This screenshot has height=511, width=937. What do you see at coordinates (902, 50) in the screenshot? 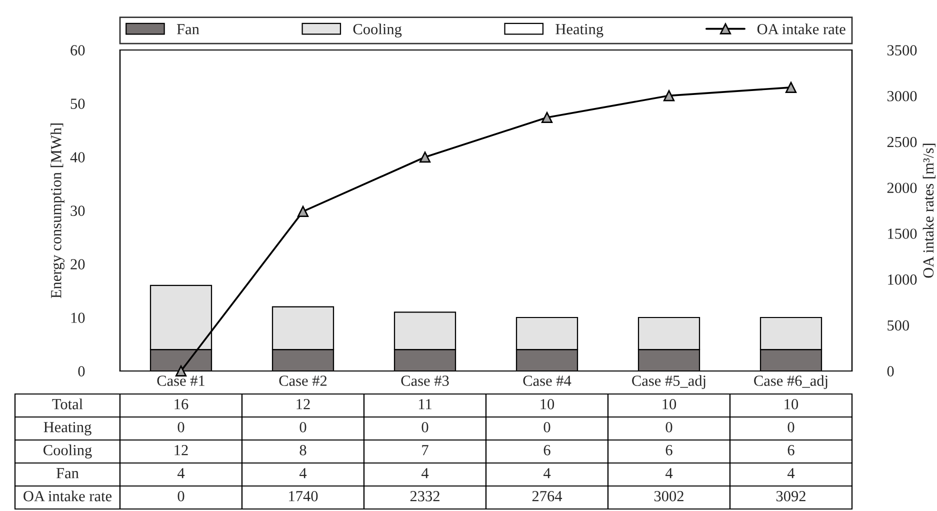
I see `y2-tick-label: 3500` at bounding box center [902, 50].